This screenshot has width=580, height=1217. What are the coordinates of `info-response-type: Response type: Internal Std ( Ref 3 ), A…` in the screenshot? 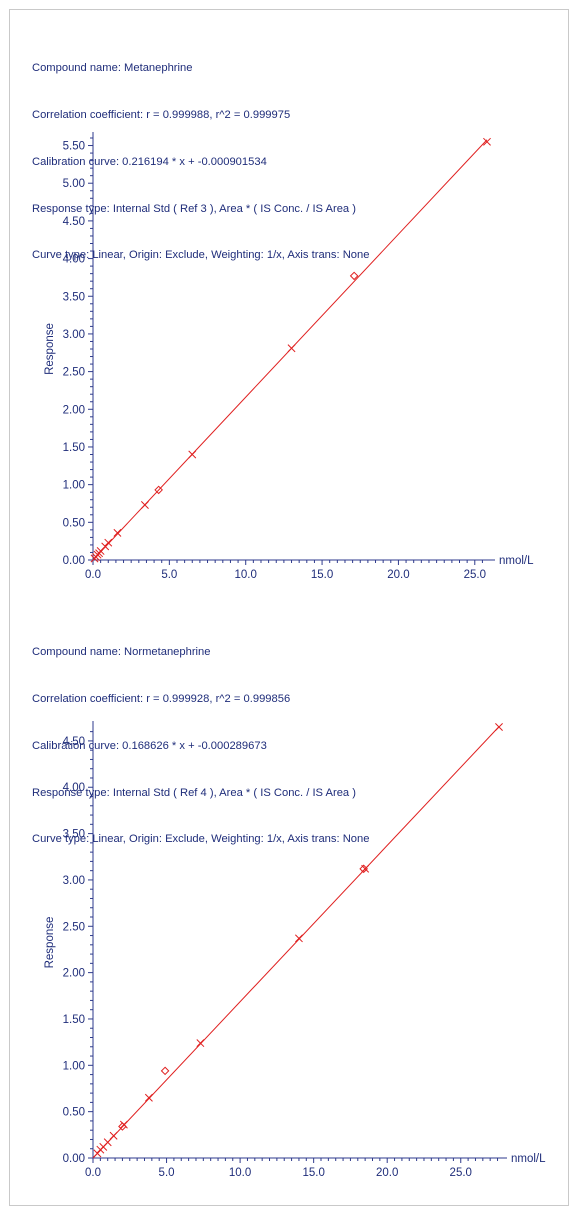 It's located at (194, 208).